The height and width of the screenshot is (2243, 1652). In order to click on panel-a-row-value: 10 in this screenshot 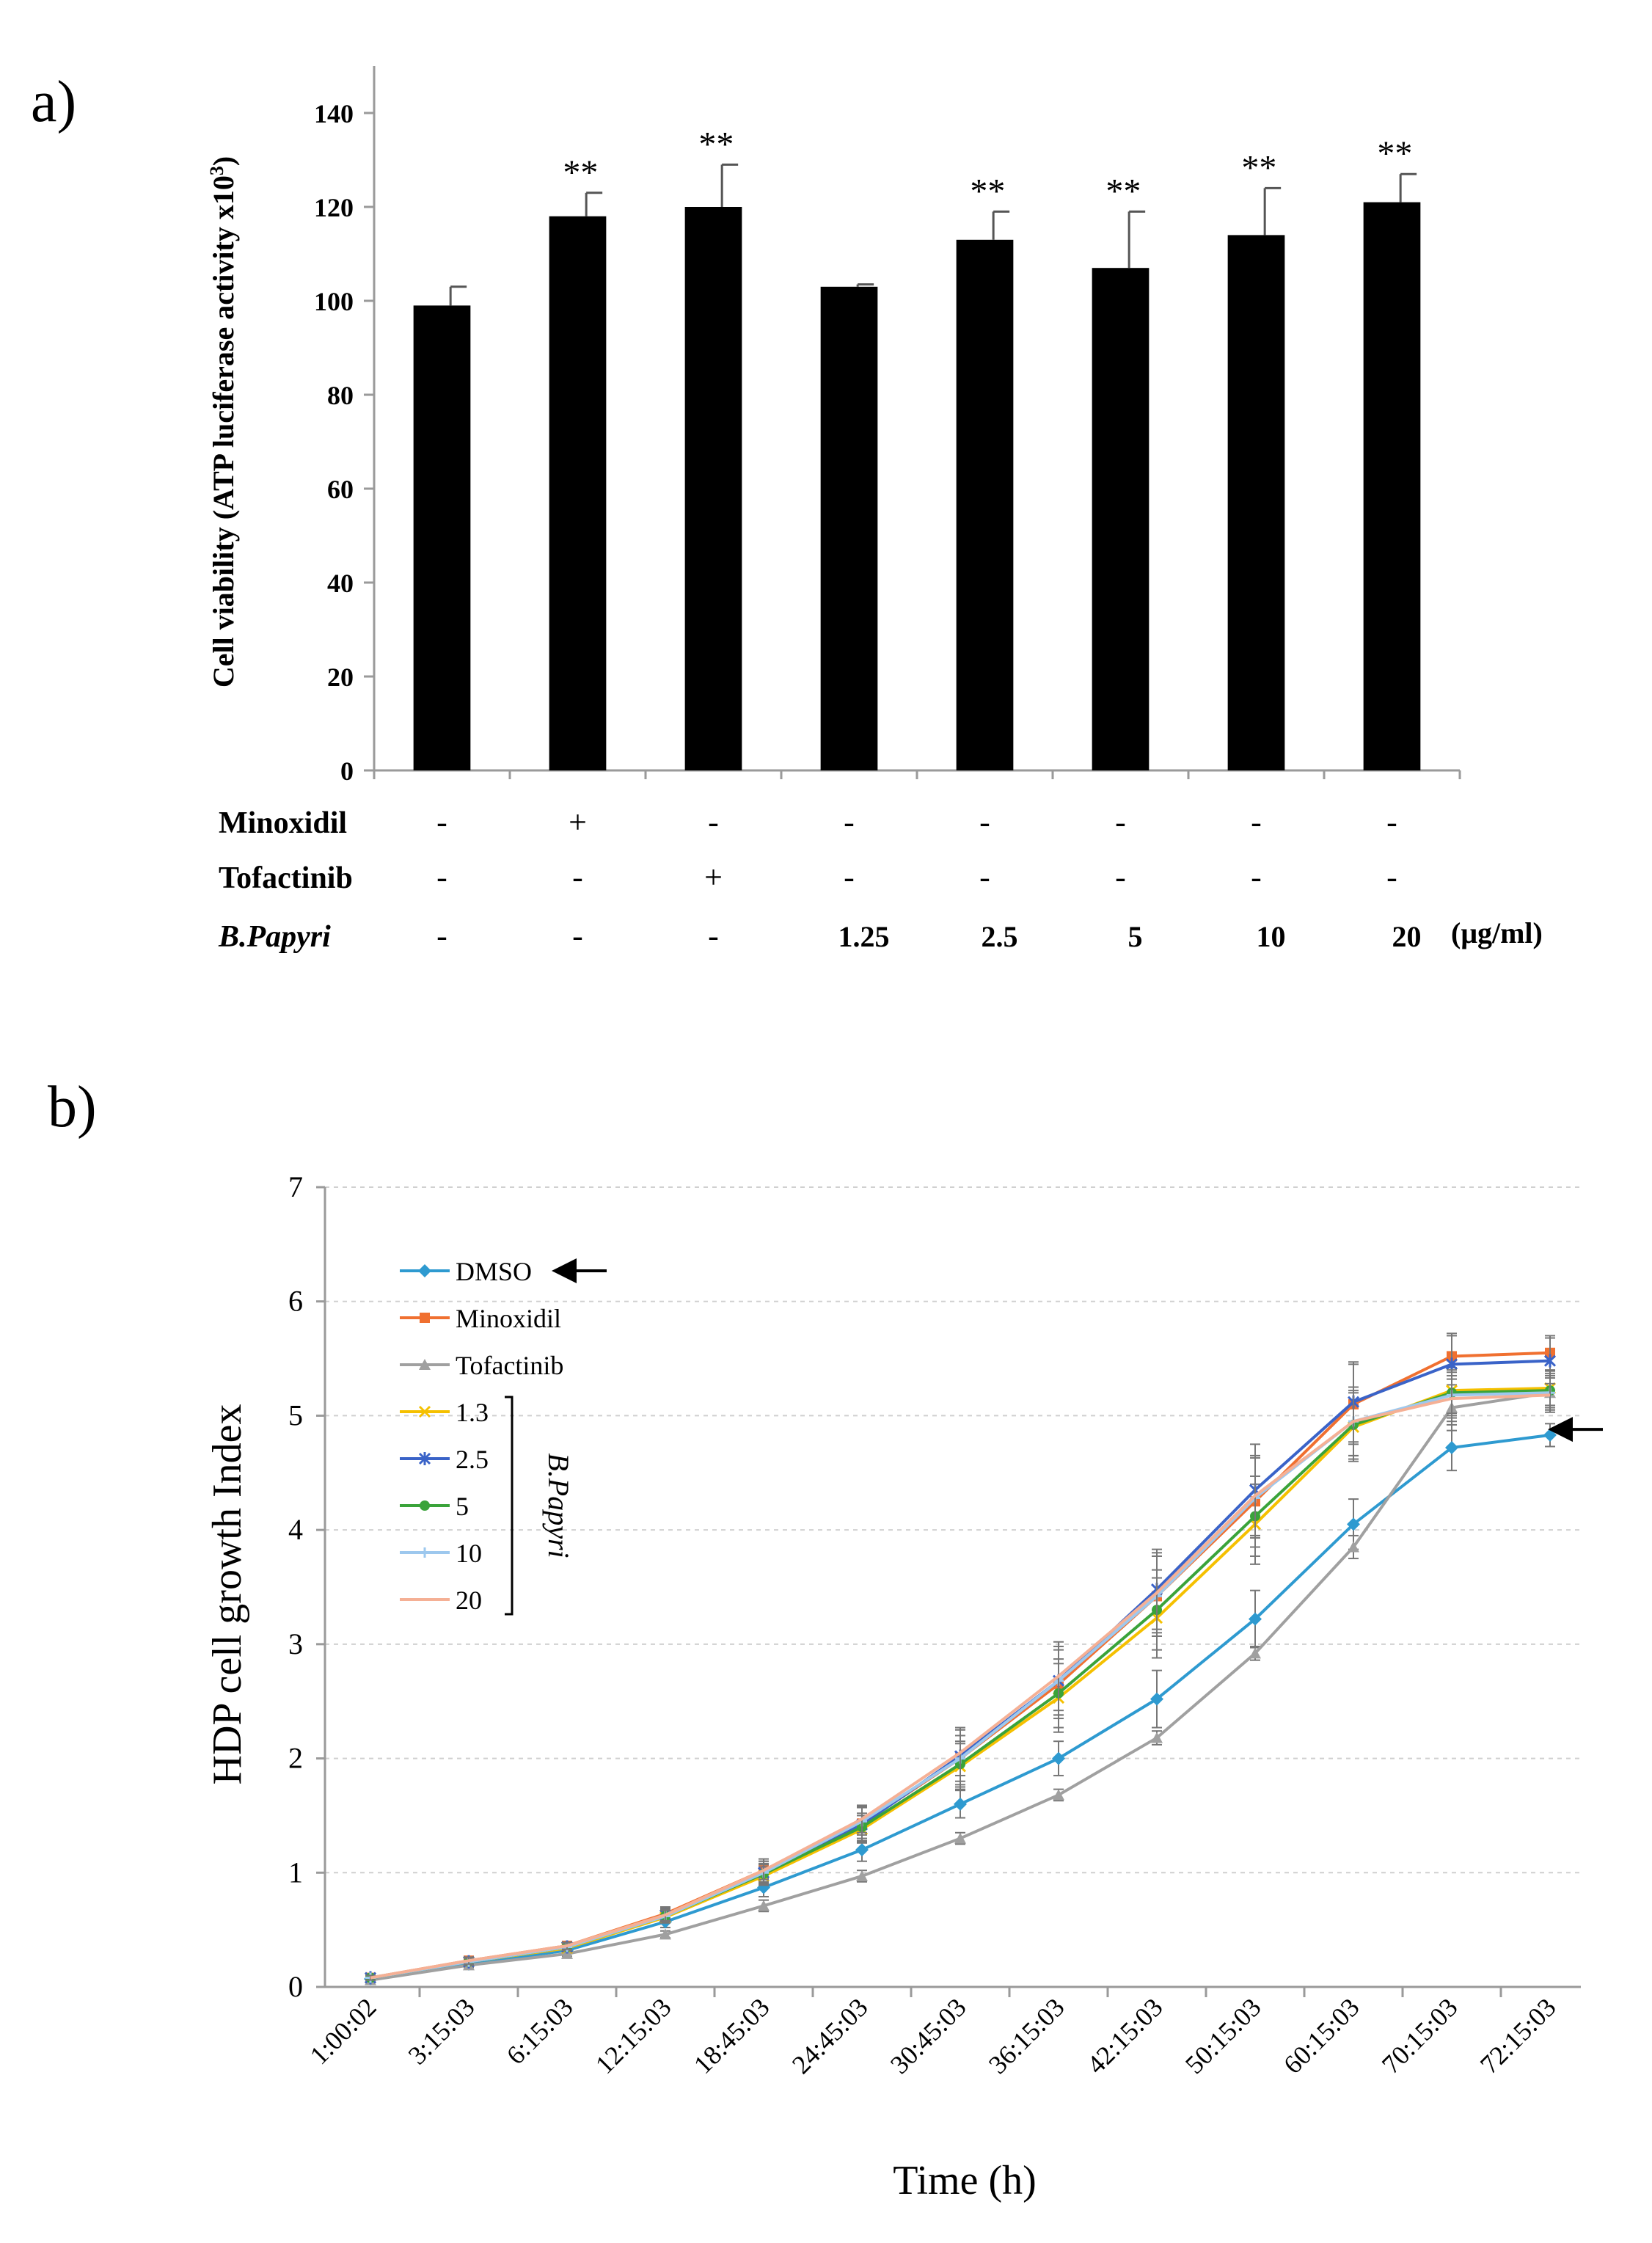, I will do `click(1271, 936)`.